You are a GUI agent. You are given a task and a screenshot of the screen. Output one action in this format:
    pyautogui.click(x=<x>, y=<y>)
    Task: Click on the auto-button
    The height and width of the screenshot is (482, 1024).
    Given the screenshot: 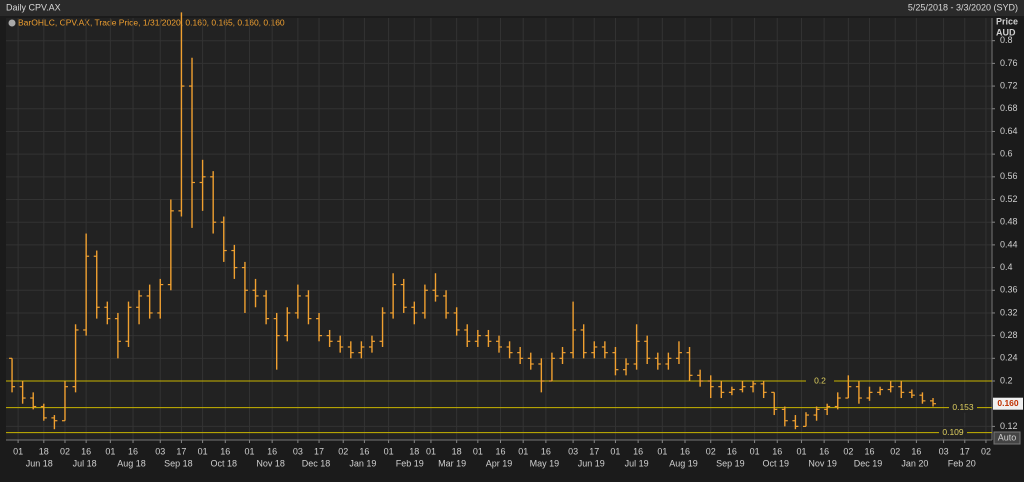 What is the action you would take?
    pyautogui.click(x=1007, y=438)
    